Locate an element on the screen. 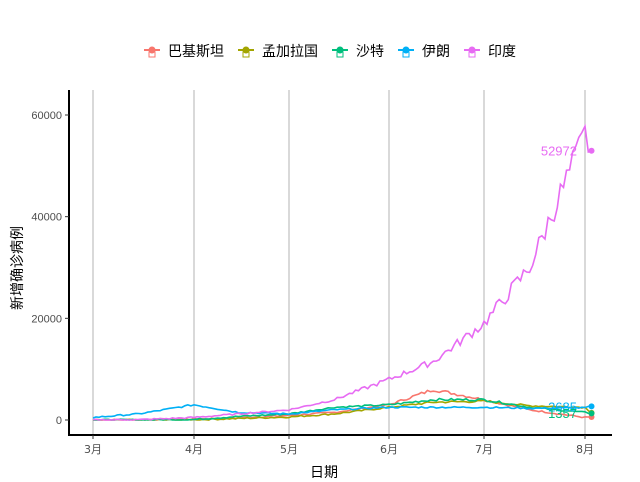  legend-item-bangladesh: 孟加拉国 is located at coordinates (277, 51).